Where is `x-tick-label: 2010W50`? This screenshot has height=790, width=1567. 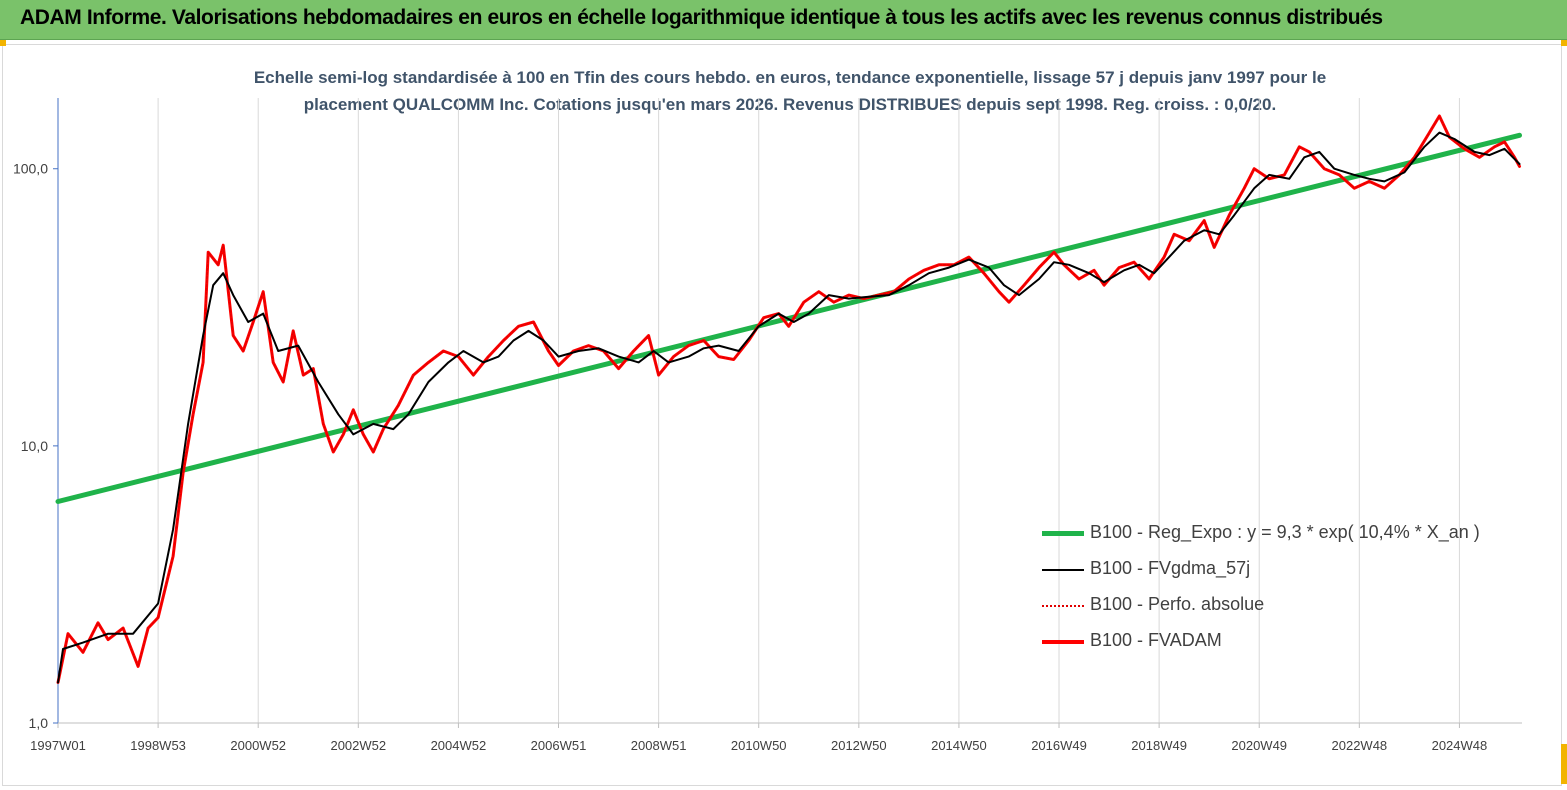 x-tick-label: 2010W50 is located at coordinates (759, 745).